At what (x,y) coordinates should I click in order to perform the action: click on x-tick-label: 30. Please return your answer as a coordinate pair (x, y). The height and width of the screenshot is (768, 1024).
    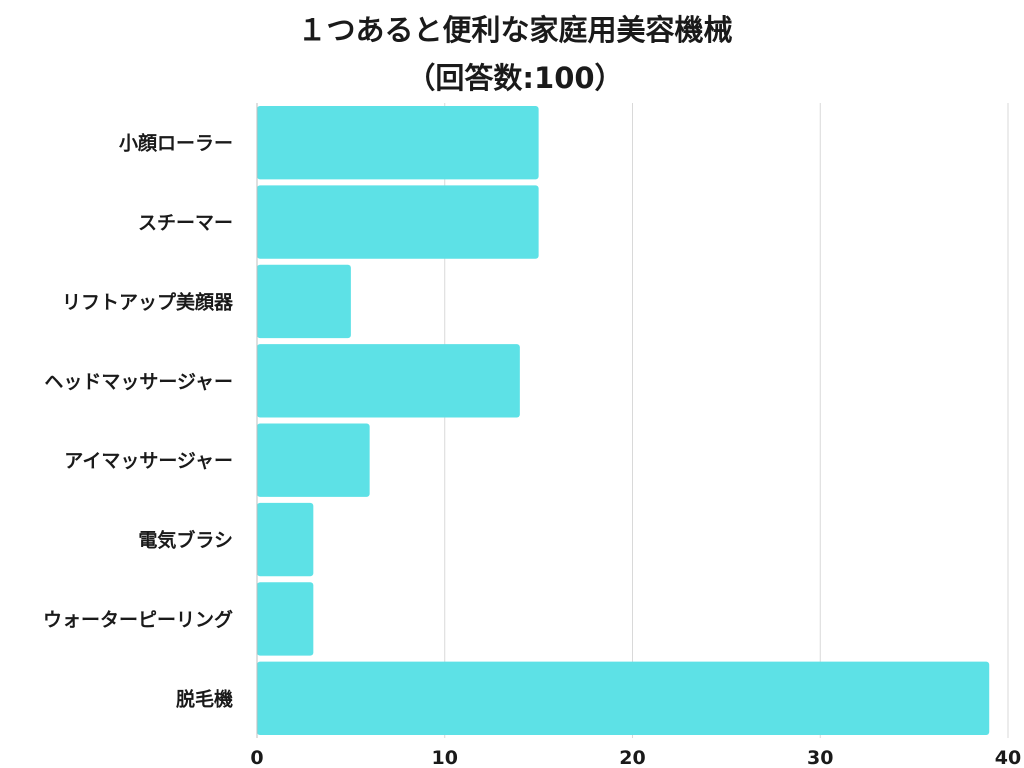
    Looking at the image, I should click on (820, 757).